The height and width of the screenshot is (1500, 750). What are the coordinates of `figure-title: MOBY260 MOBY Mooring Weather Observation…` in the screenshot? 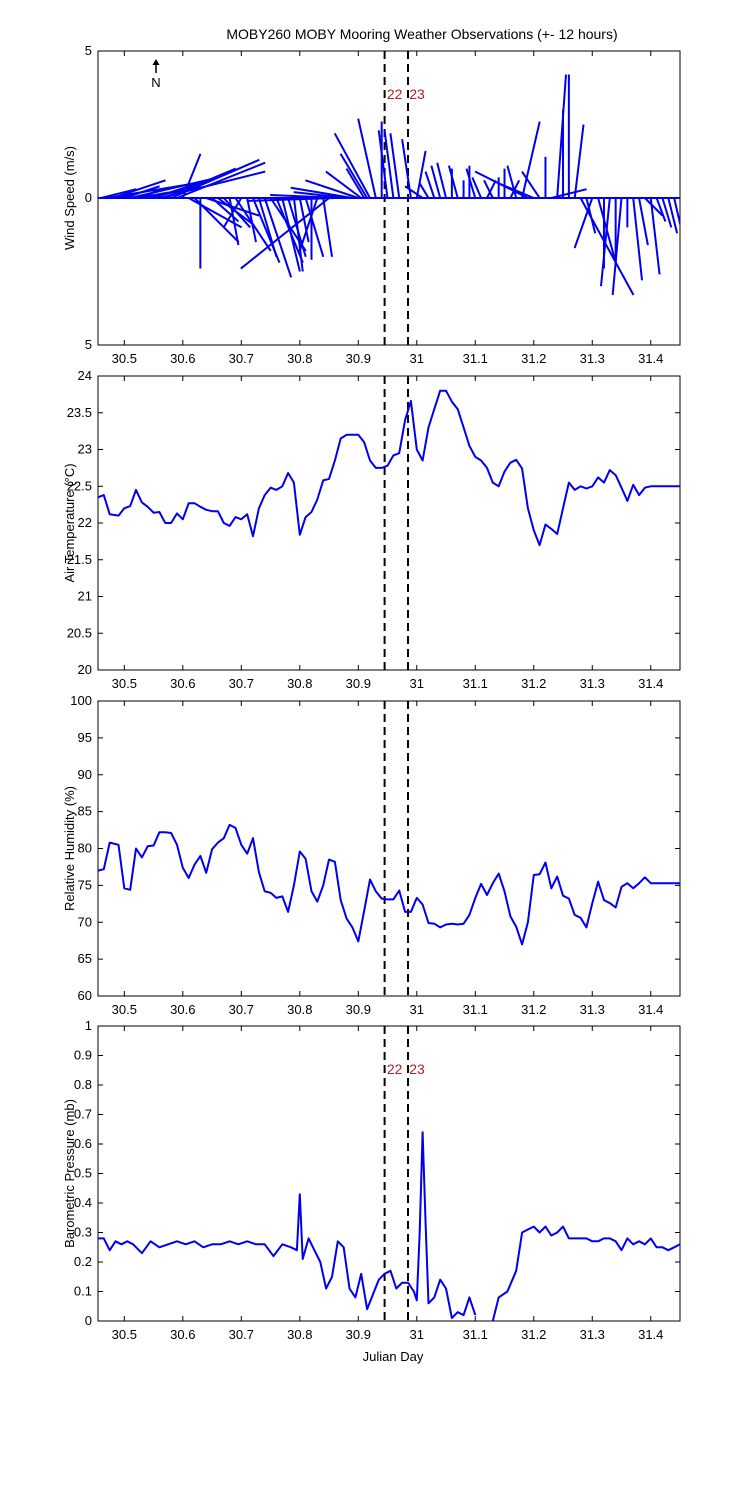 It's located at (421, 34).